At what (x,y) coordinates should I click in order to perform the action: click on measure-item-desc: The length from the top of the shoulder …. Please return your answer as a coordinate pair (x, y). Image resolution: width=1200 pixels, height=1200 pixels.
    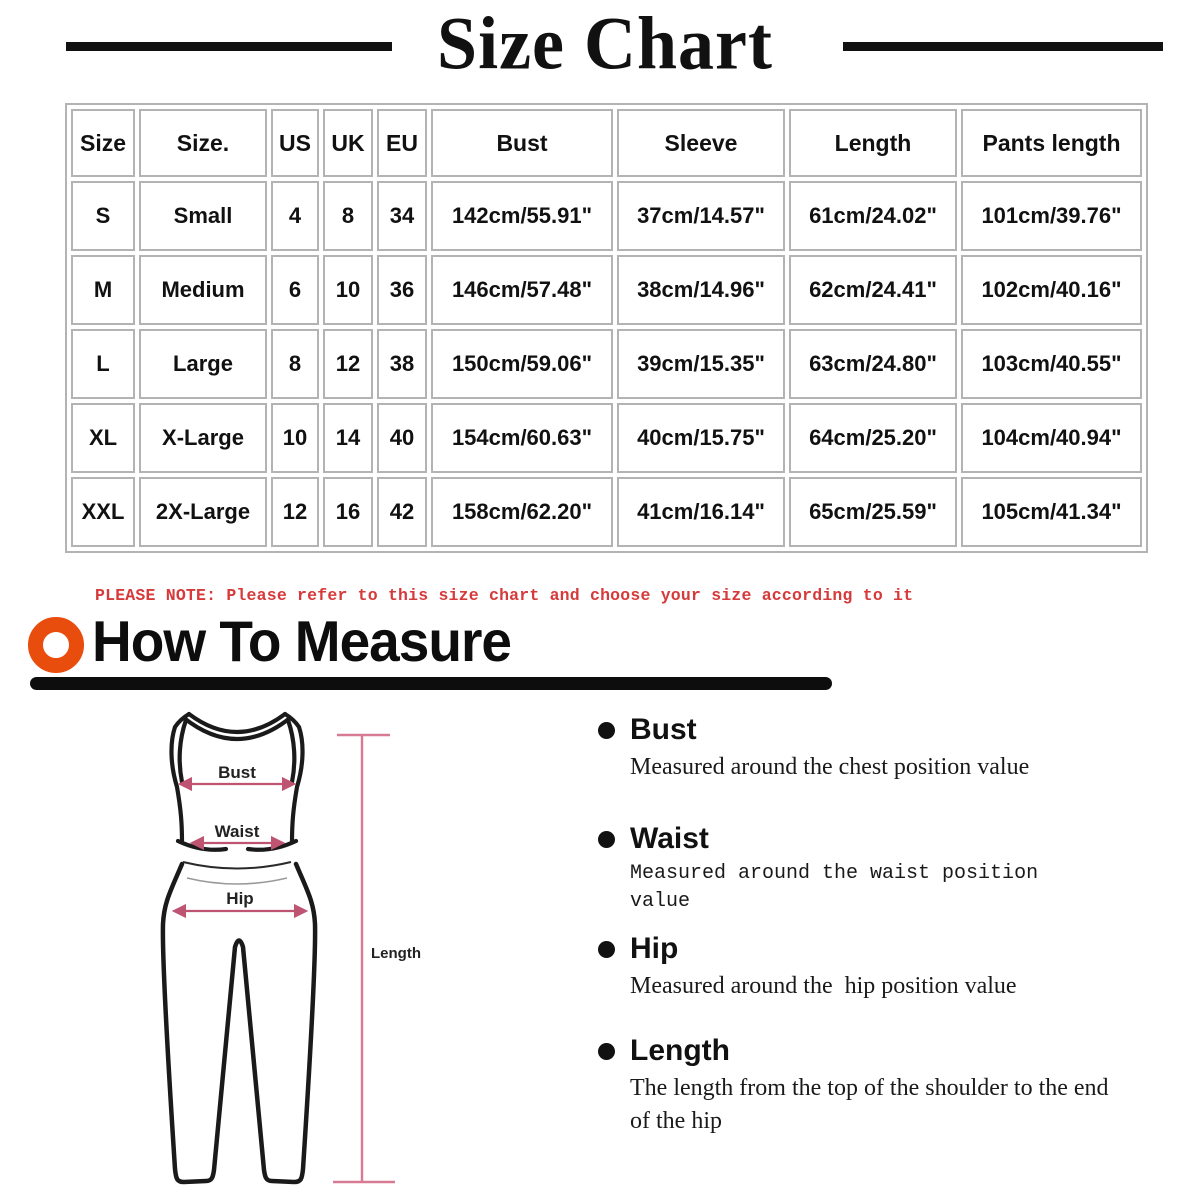
    Looking at the image, I should click on (872, 1105).